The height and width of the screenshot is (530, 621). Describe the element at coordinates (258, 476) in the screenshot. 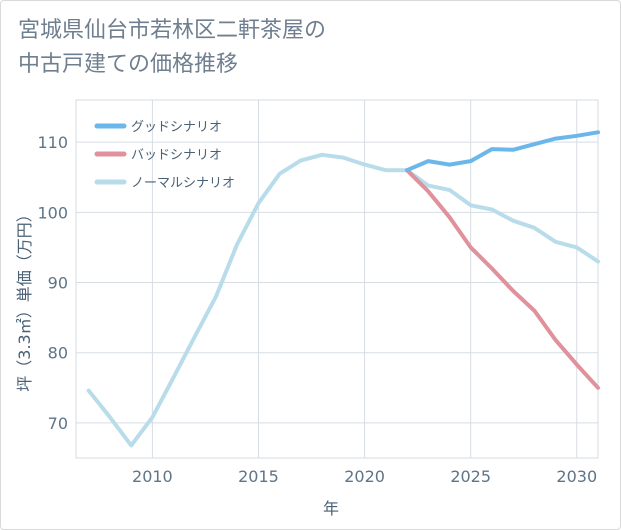

I see `x-tick-label: 2015` at that location.